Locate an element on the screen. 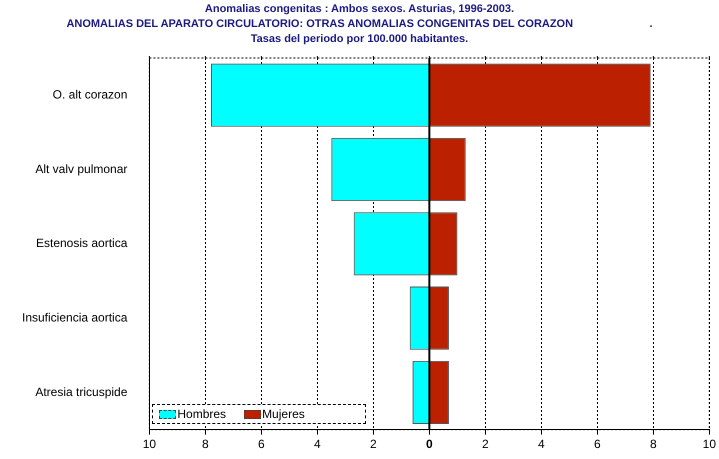 The image size is (719, 459). y-tick-label: Estenosis aortica is located at coordinates (82, 243).